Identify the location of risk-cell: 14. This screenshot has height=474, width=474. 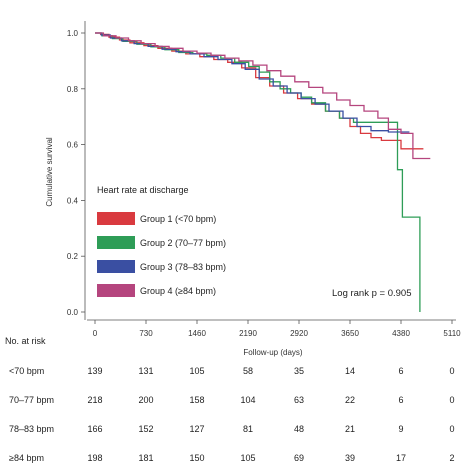
(350, 371).